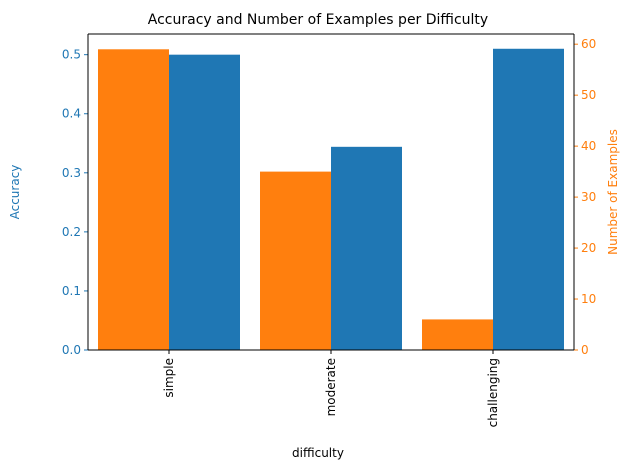 The width and height of the screenshot is (630, 470). What do you see at coordinates (133, 200) in the screenshot?
I see `bar-count-simple` at bounding box center [133, 200].